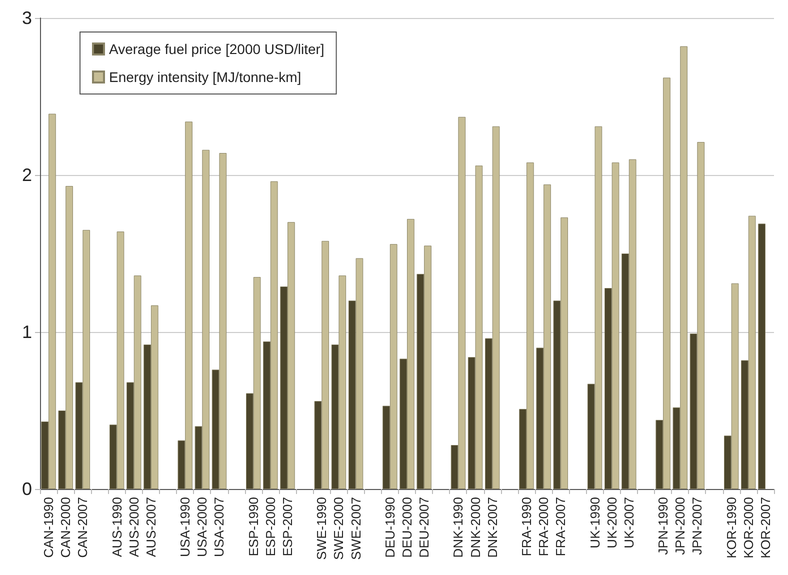 Image resolution: width=788 pixels, height=575 pixels. I want to click on x-tick-label: UK-2007, so click(628, 522).